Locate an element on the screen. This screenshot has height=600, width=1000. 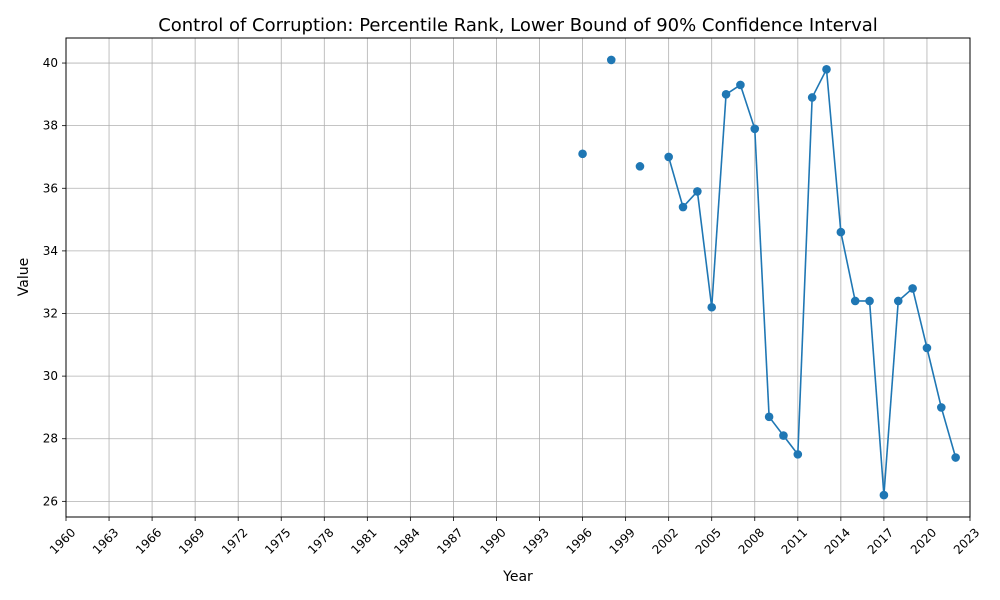
y-tick-label: 38 is located at coordinates (50, 126).